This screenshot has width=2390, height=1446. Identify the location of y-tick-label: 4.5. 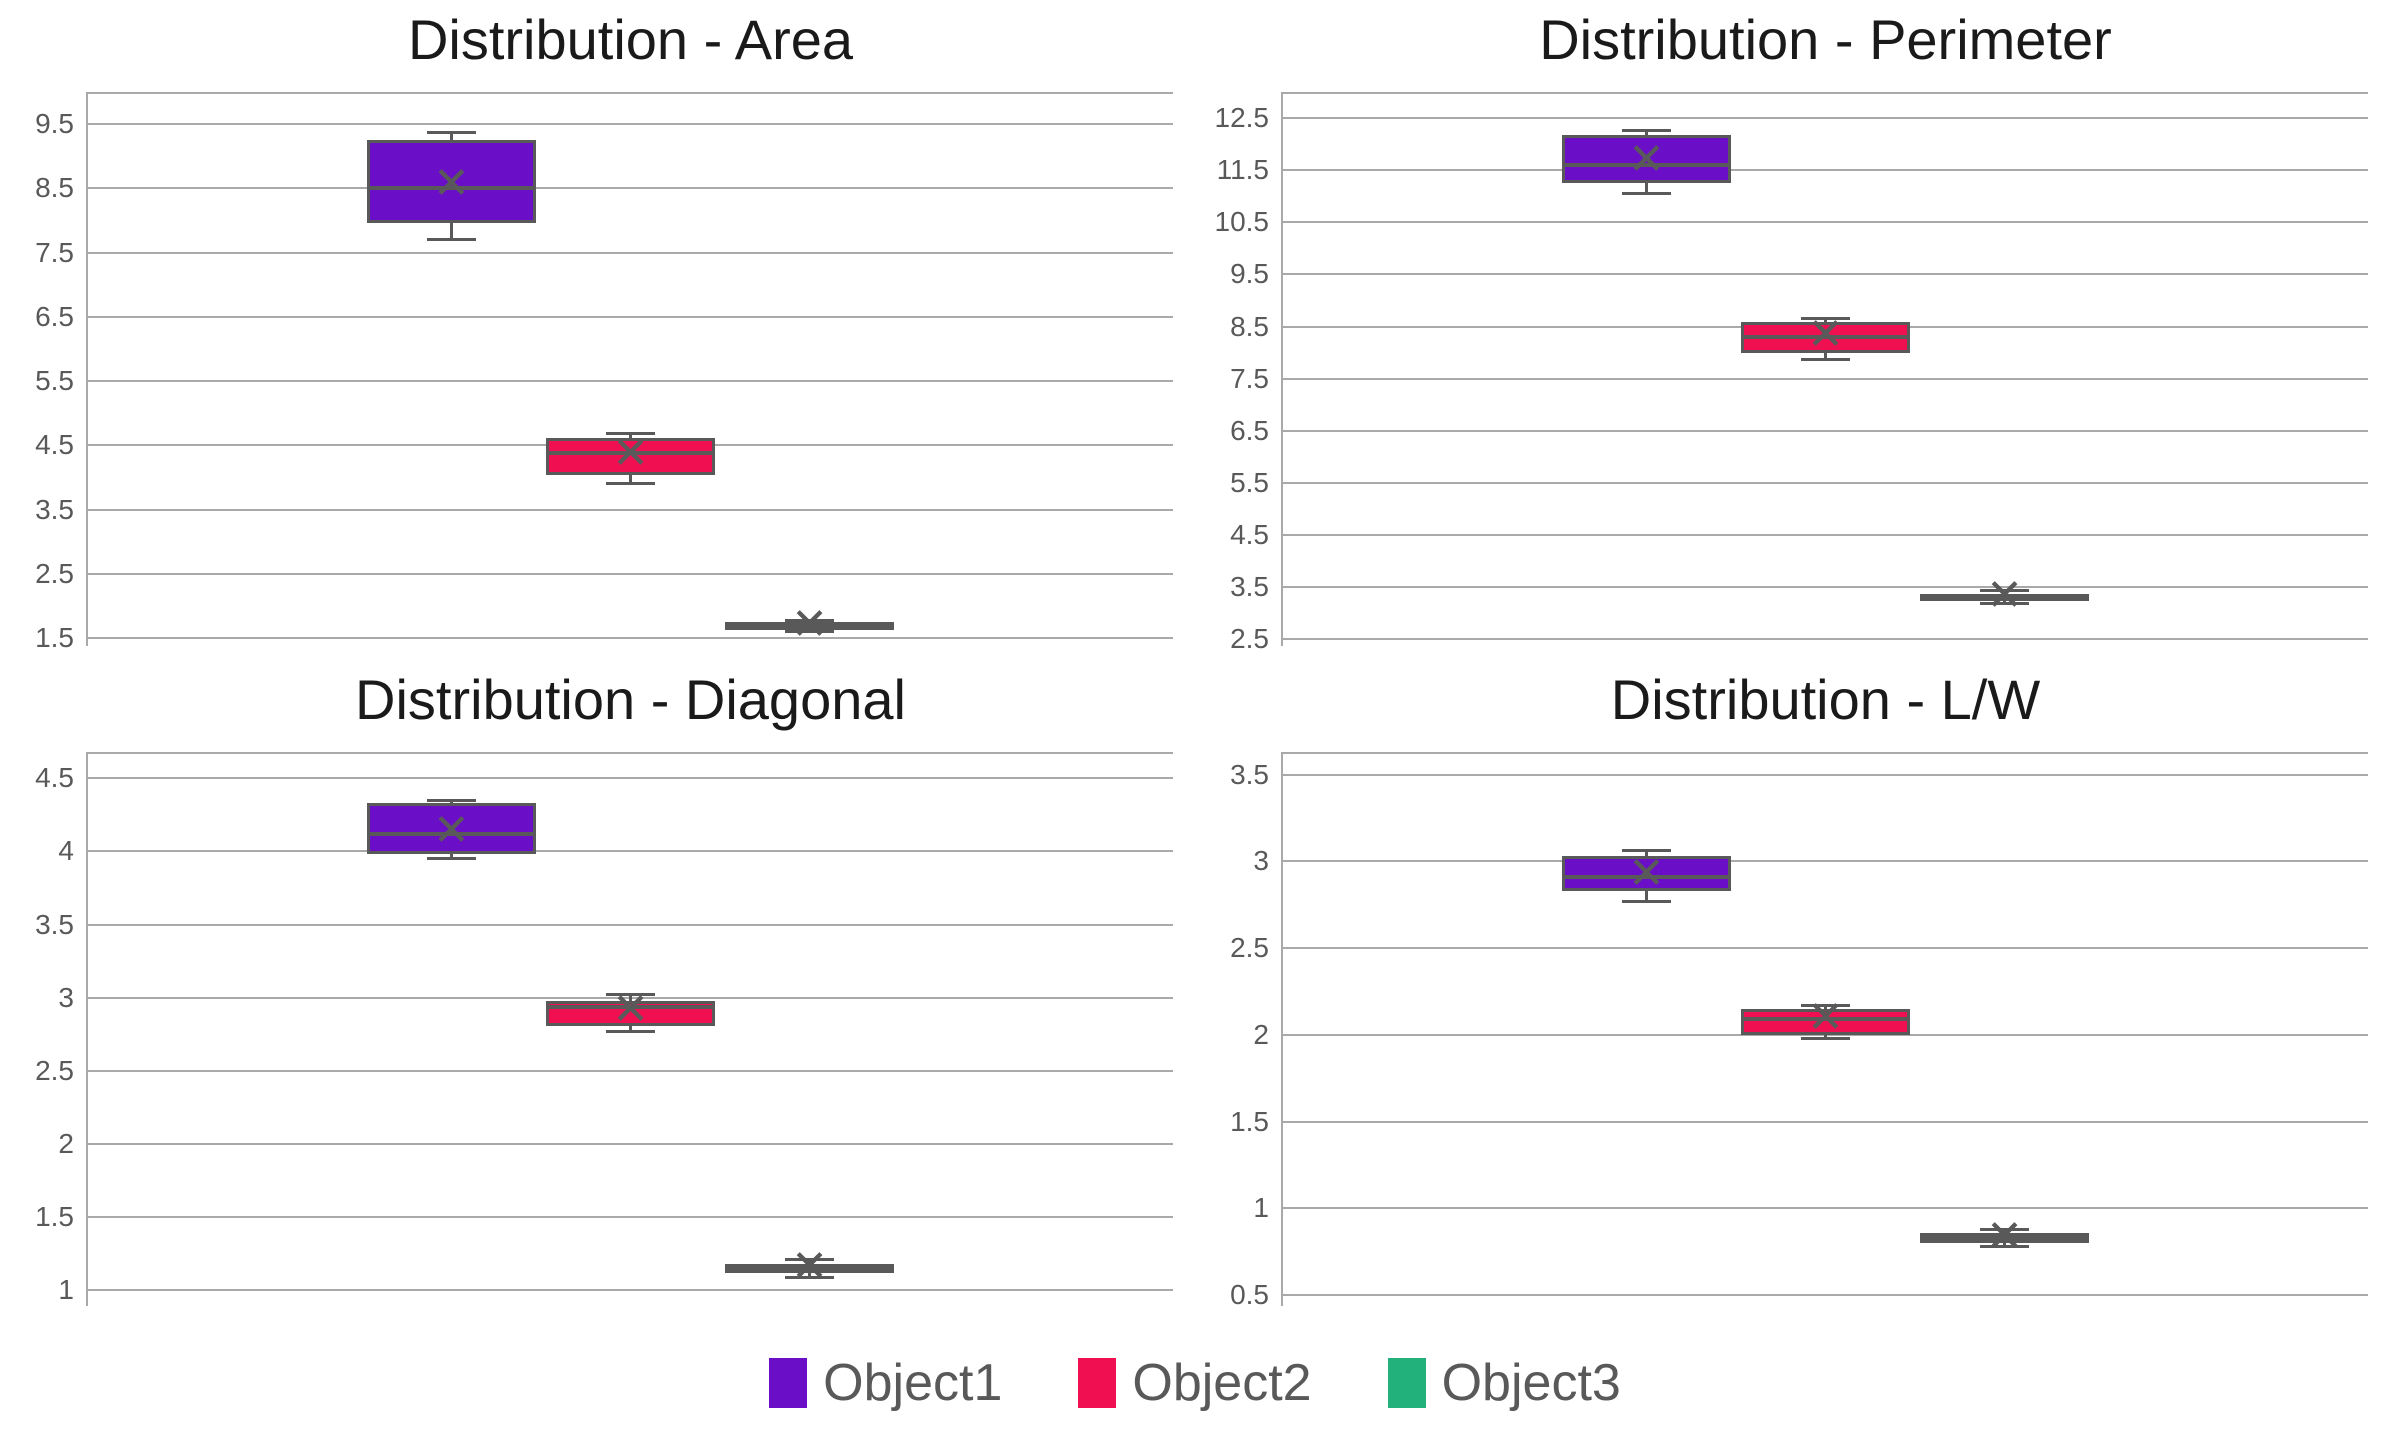
(1249, 535).